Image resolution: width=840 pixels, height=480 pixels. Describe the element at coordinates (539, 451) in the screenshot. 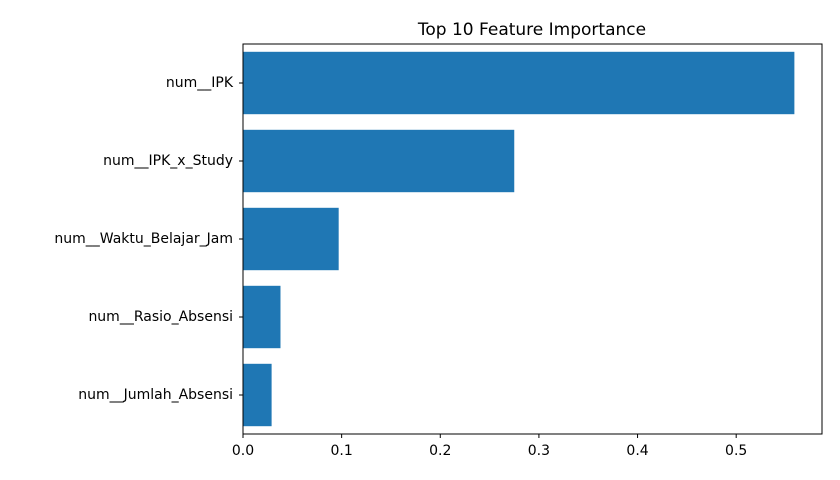

I see `x-tick-label: 0.3` at that location.